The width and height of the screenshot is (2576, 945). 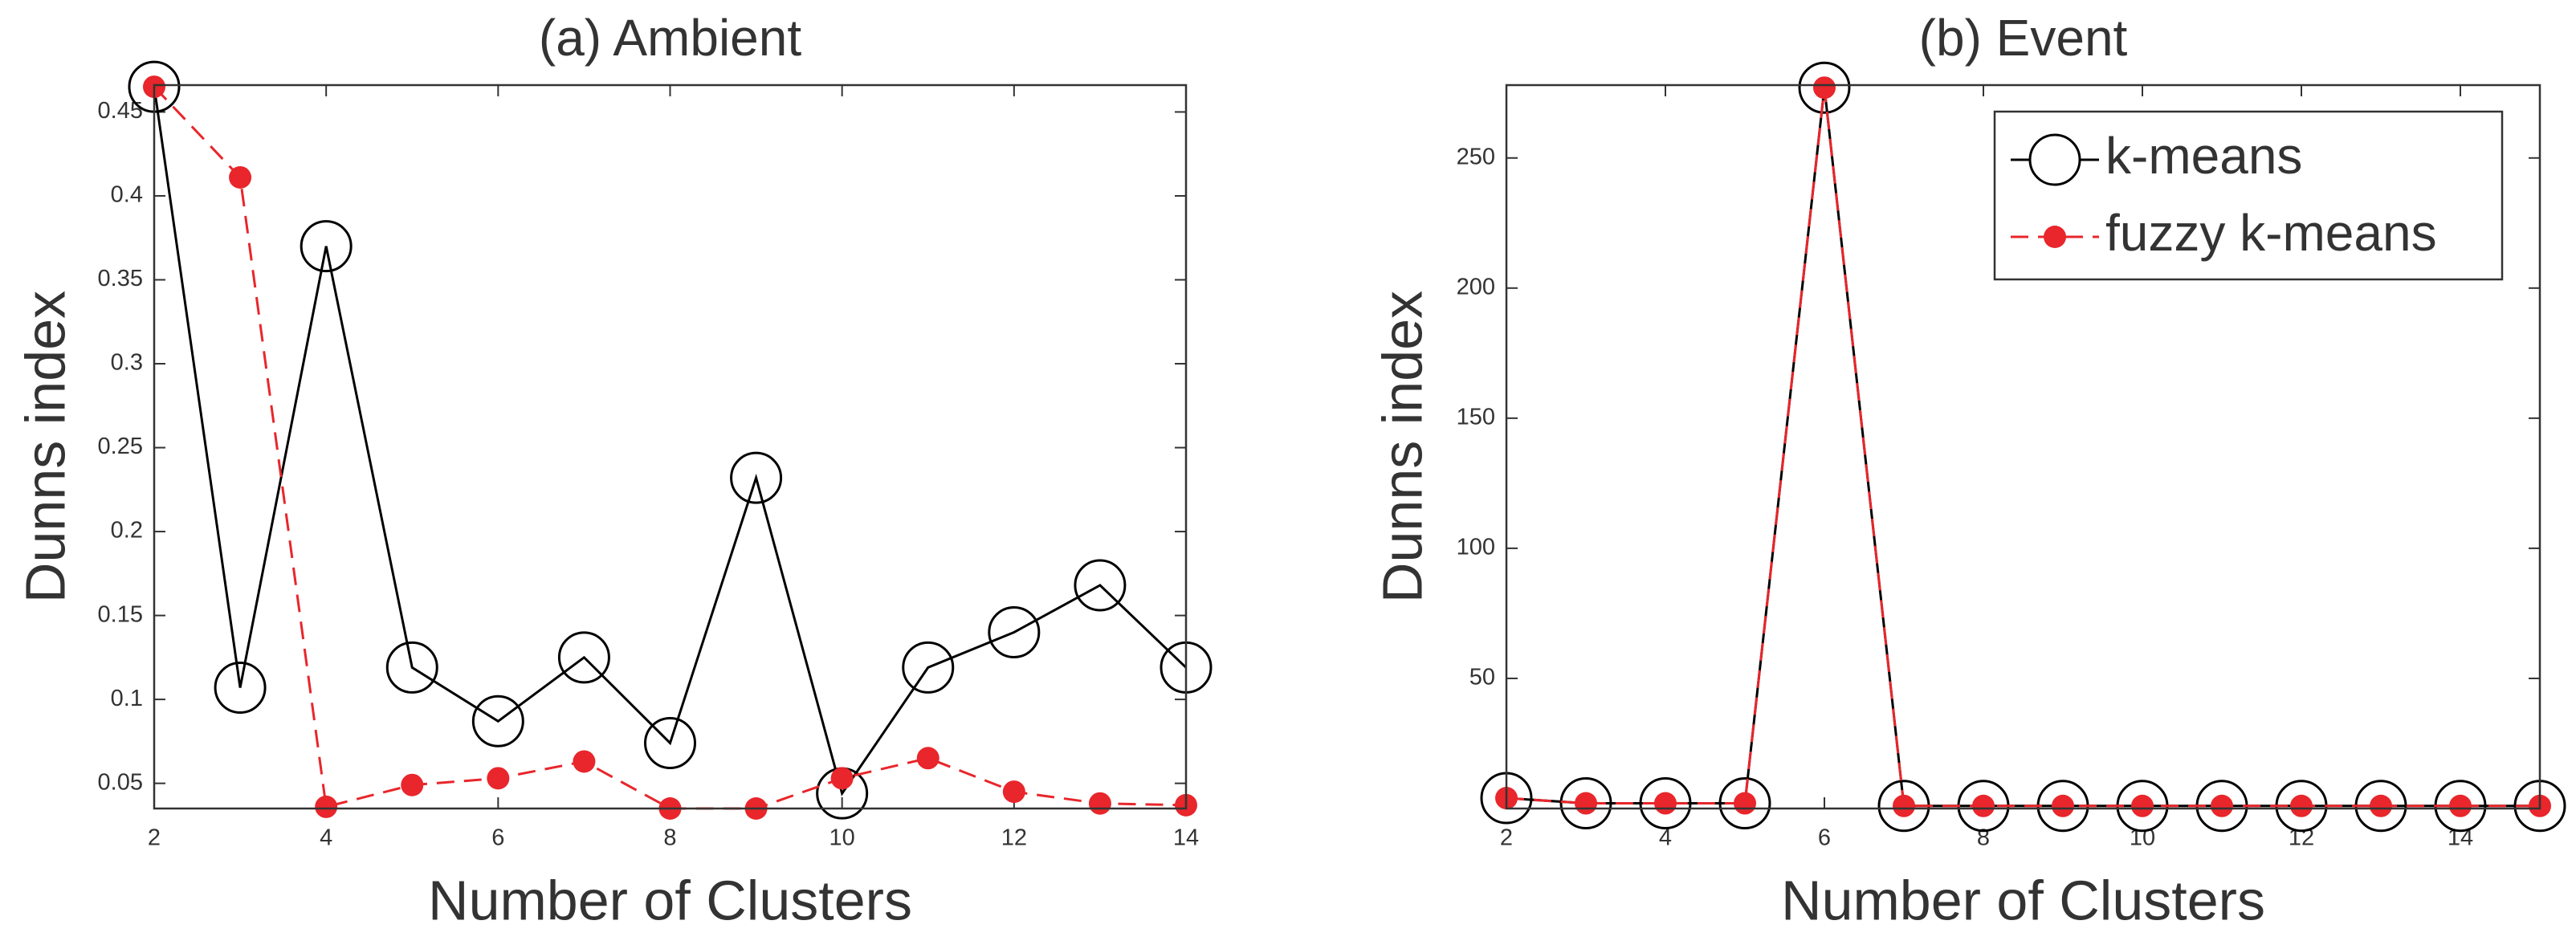 I want to click on y-tick-label: 0.35, so click(x=120, y=278).